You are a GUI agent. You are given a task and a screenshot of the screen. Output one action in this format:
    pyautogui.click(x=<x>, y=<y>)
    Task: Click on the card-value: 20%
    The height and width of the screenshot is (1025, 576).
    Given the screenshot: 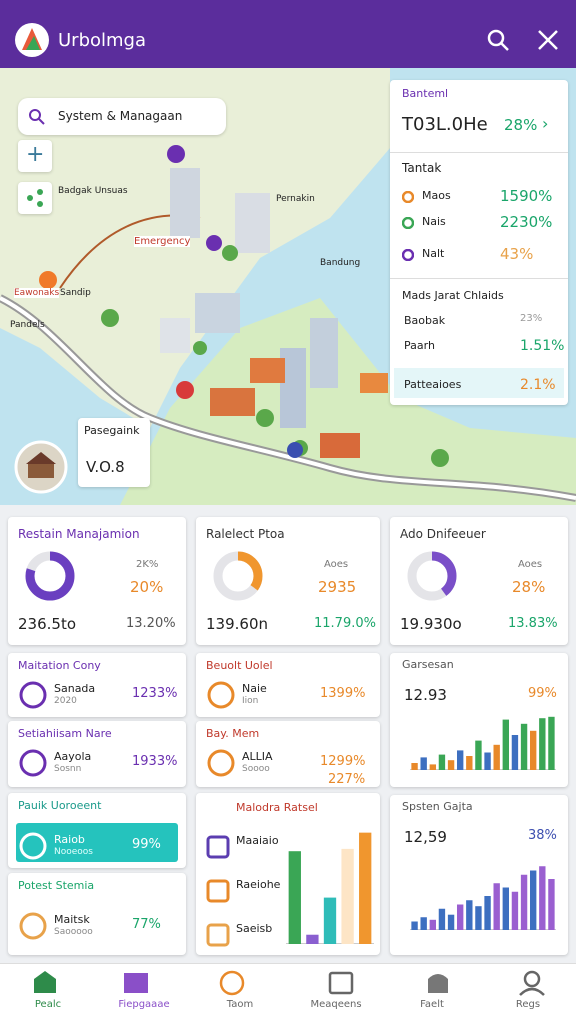 What is the action you would take?
    pyautogui.click(x=147, y=587)
    